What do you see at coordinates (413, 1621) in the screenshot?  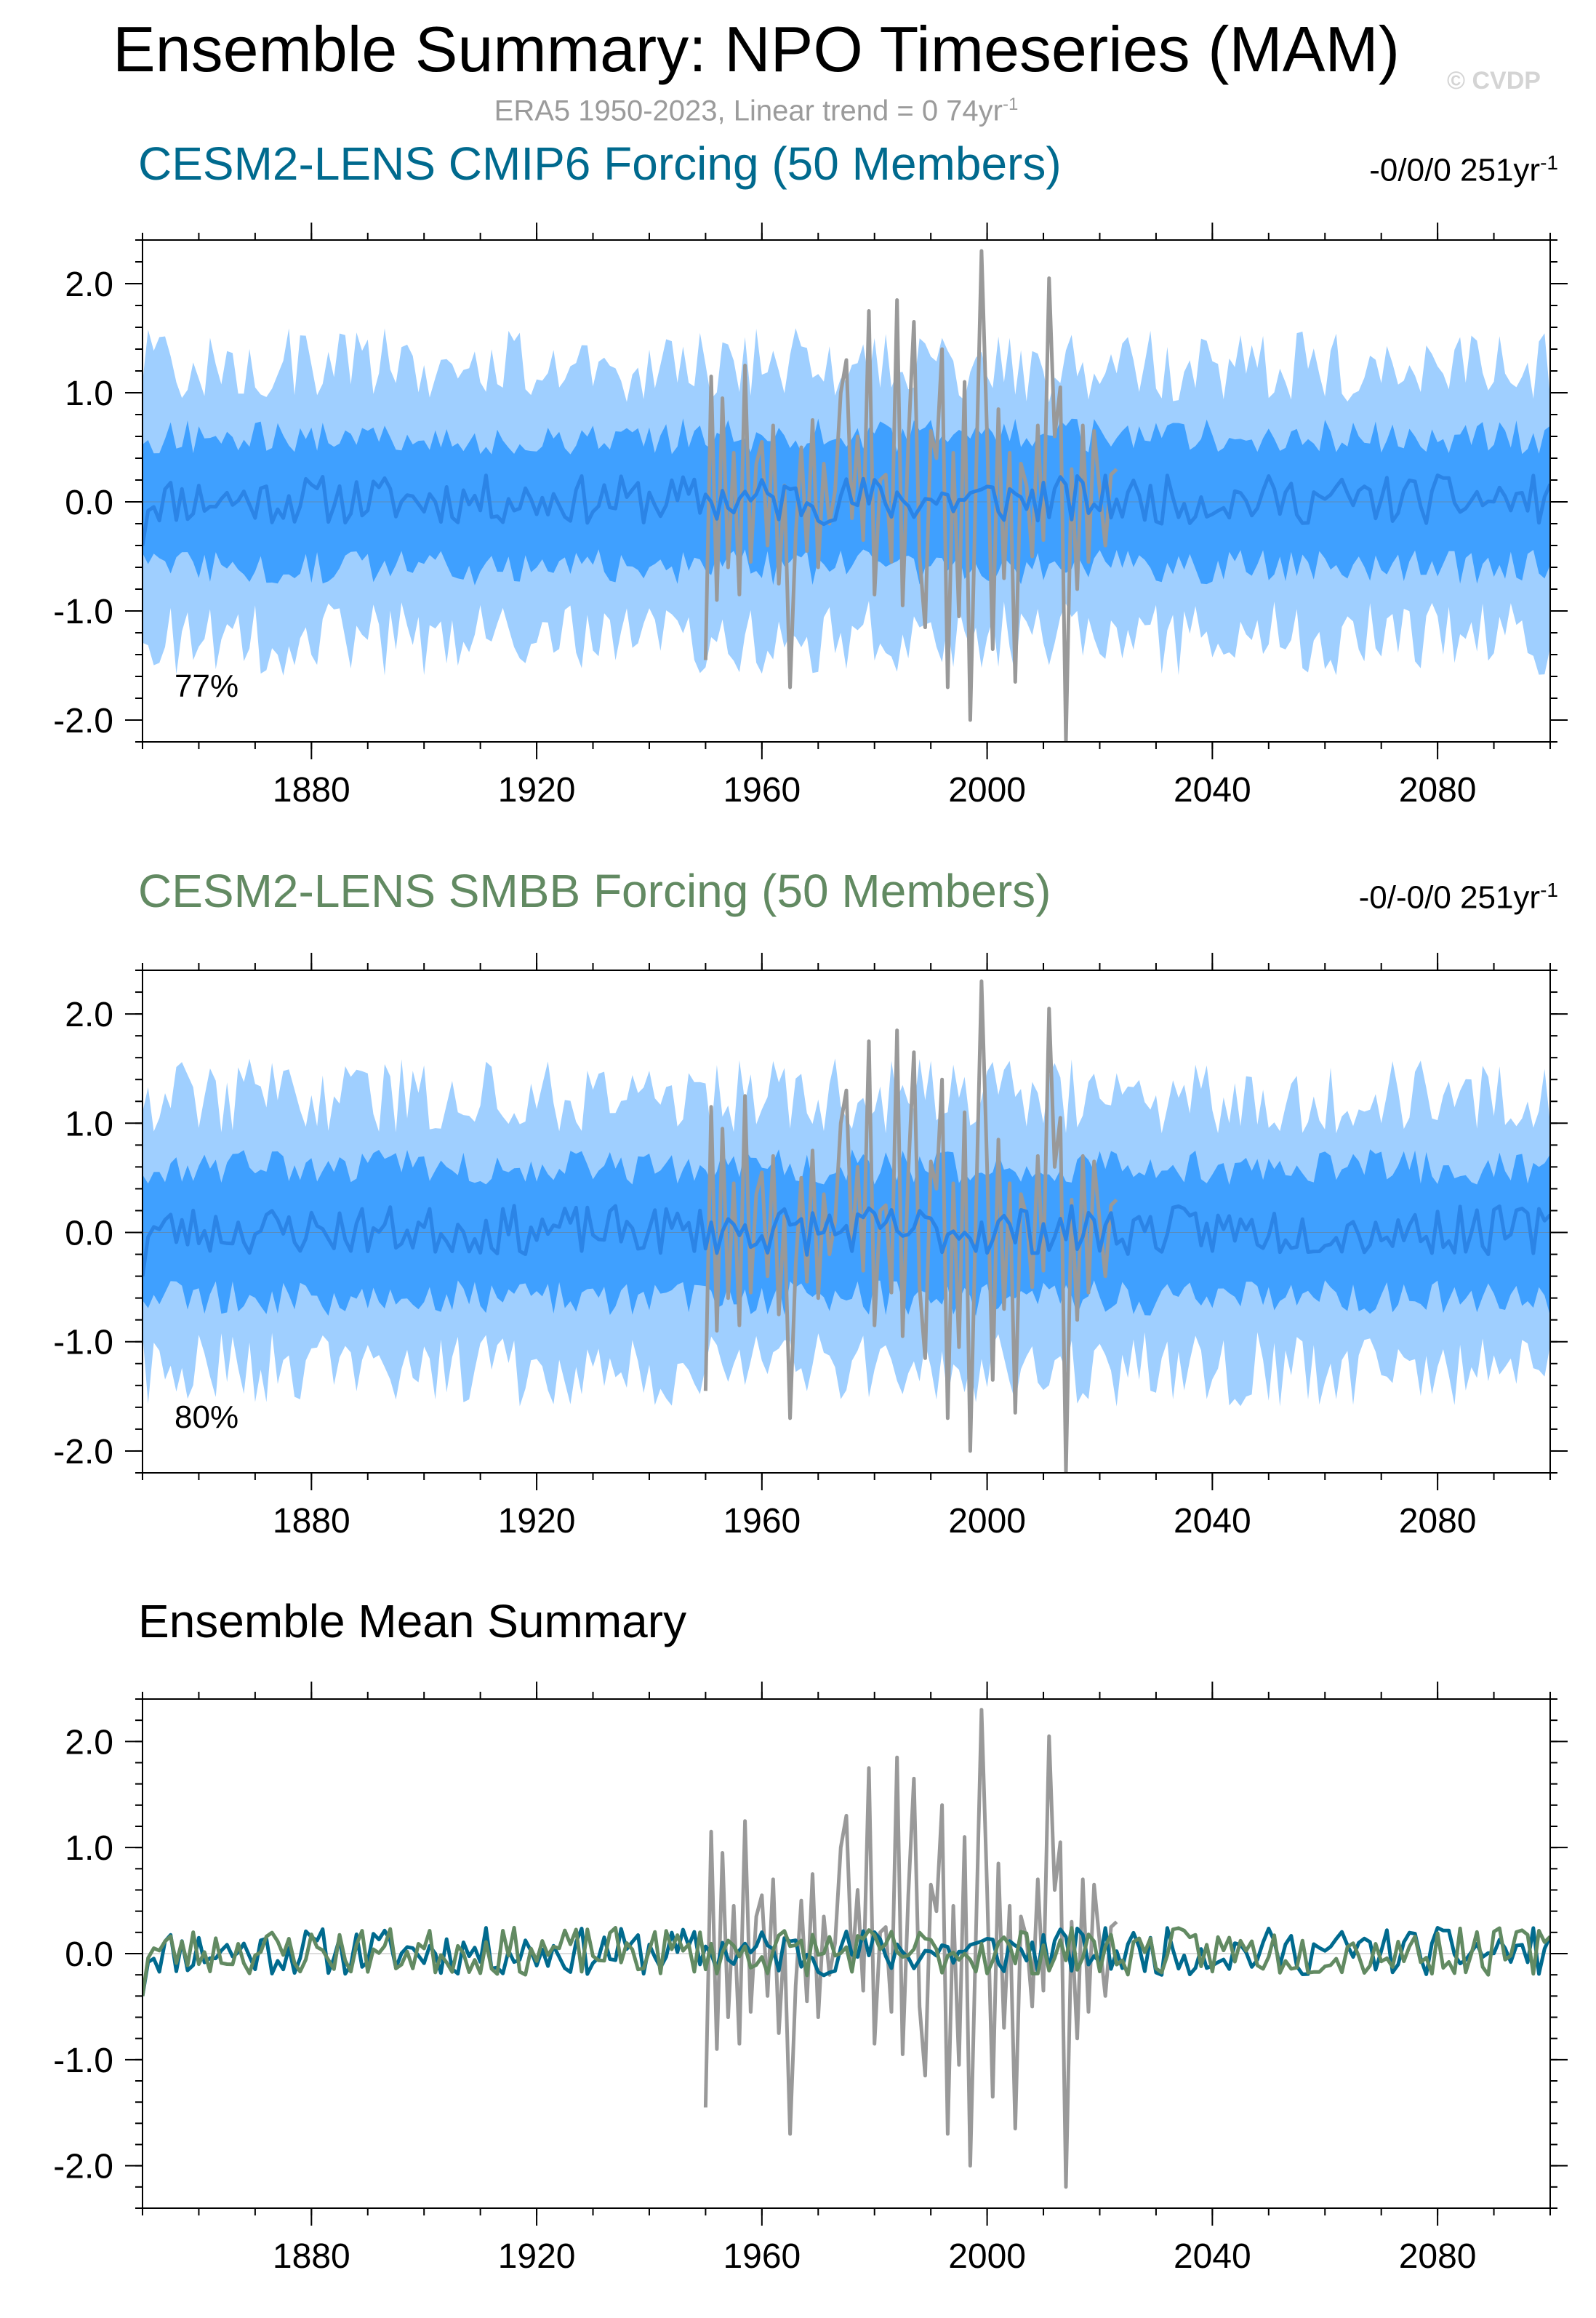 I see `panel-title-ensemble-mean: Ensemble Mean Summary` at bounding box center [413, 1621].